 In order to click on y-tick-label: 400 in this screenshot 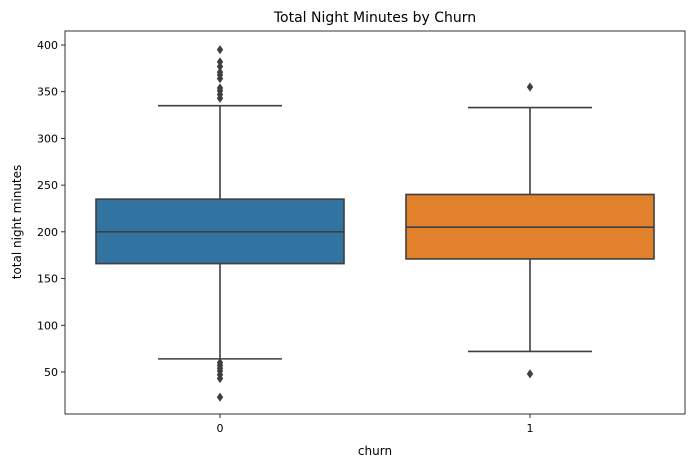, I will do `click(47, 45)`.